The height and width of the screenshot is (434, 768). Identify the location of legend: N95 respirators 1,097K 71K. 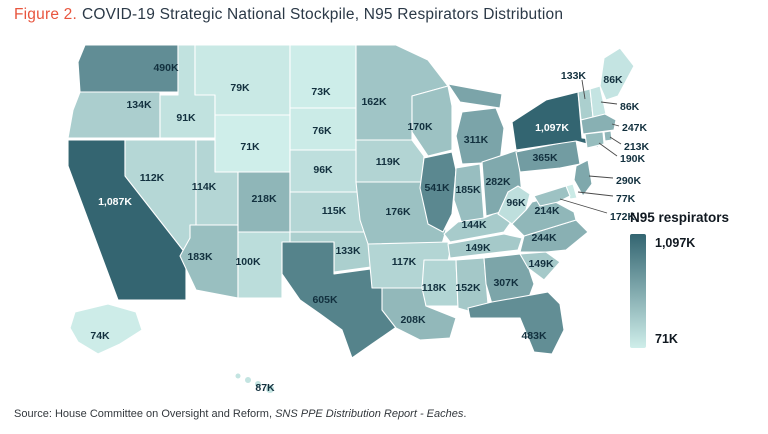
(698, 279).